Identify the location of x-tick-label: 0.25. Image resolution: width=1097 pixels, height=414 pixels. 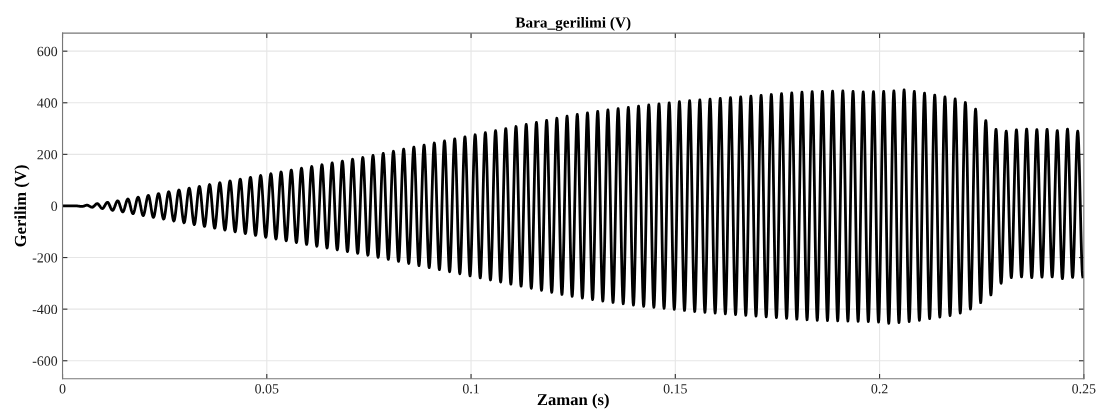
(1084, 389).